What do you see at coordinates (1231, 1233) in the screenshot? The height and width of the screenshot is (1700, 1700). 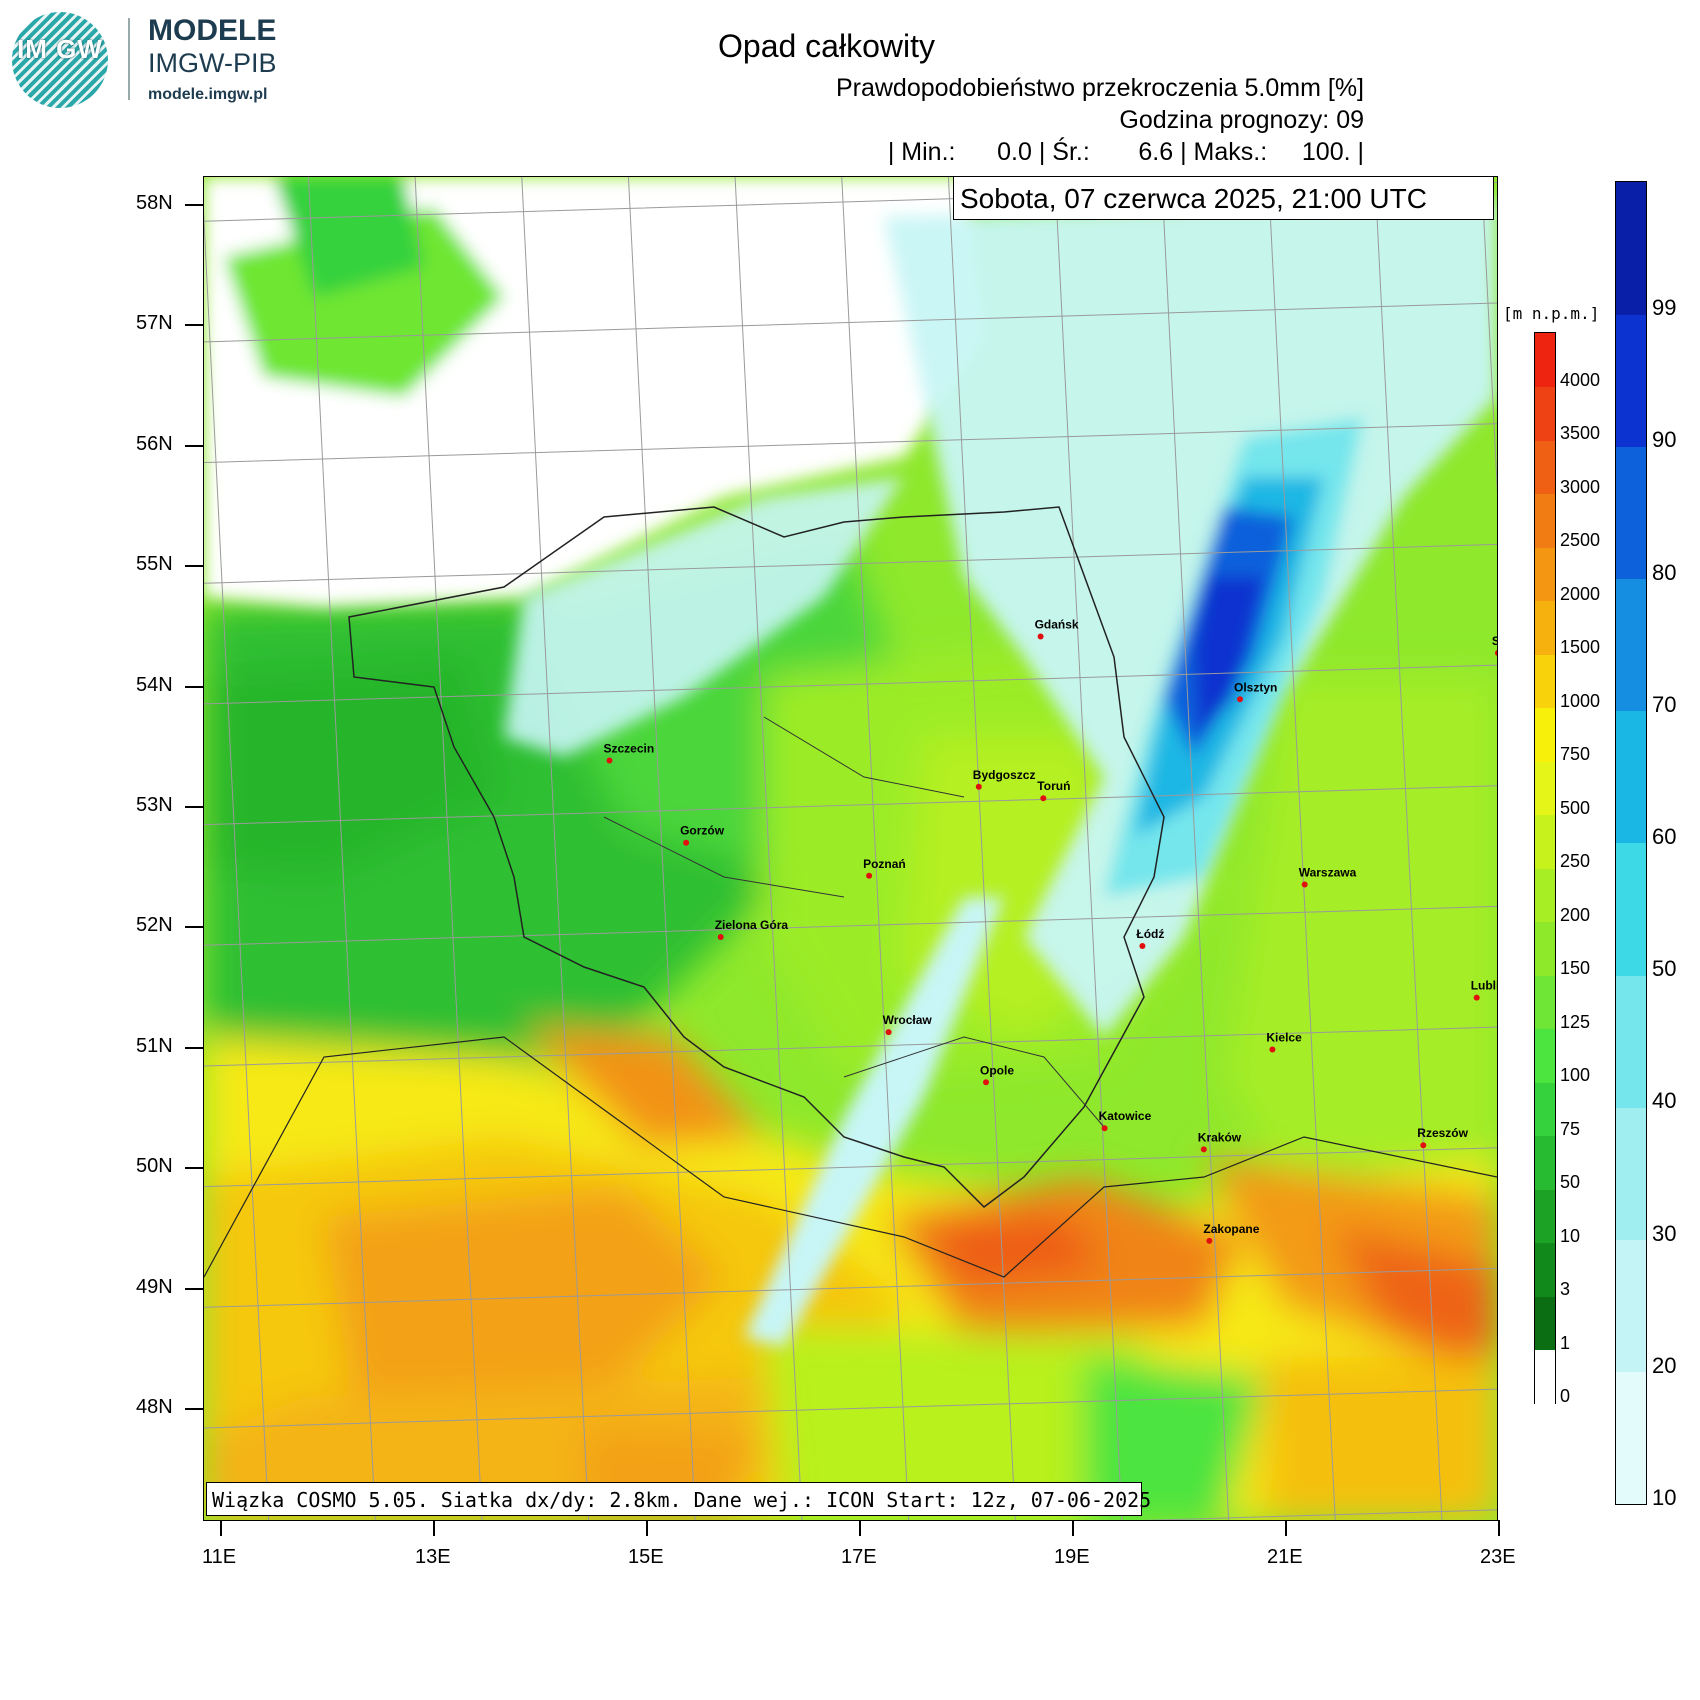 I see `city-marker: Zakopane` at bounding box center [1231, 1233].